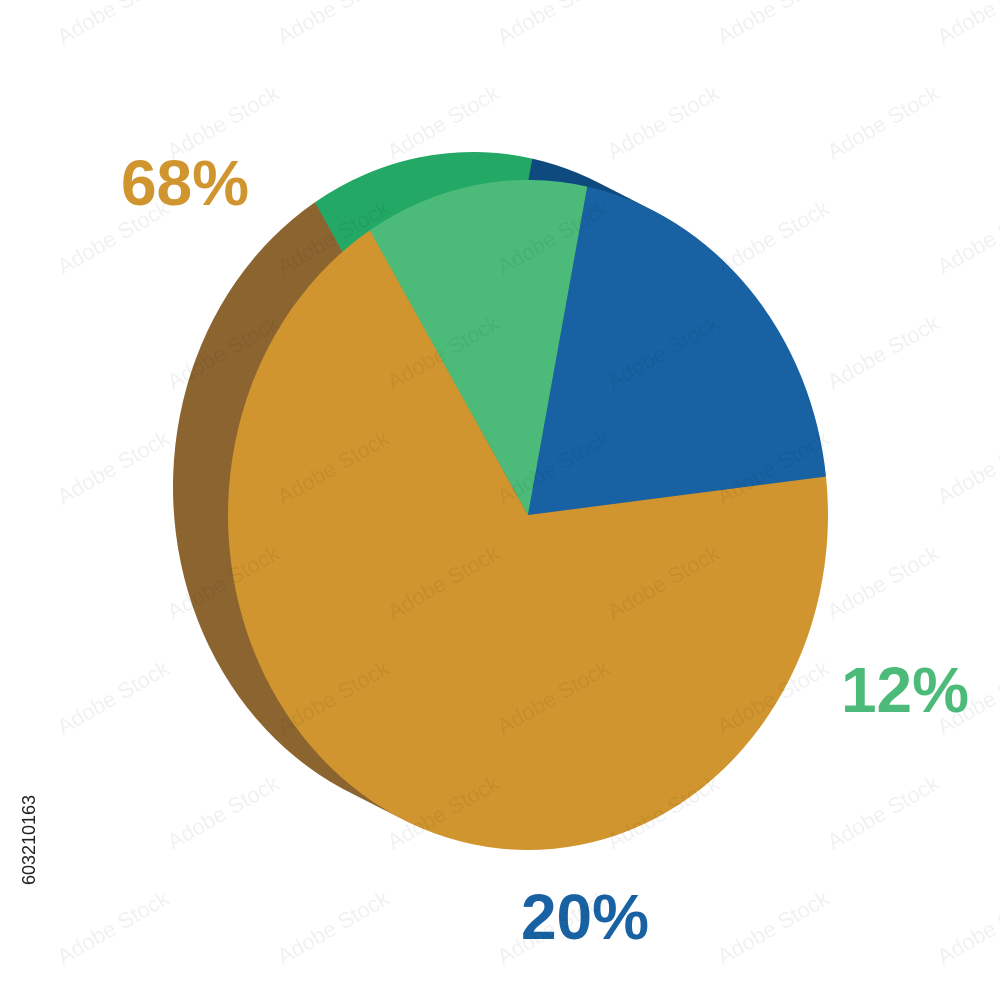 The height and width of the screenshot is (1000, 1000). I want to click on stock-id: 603210163, so click(29, 840).